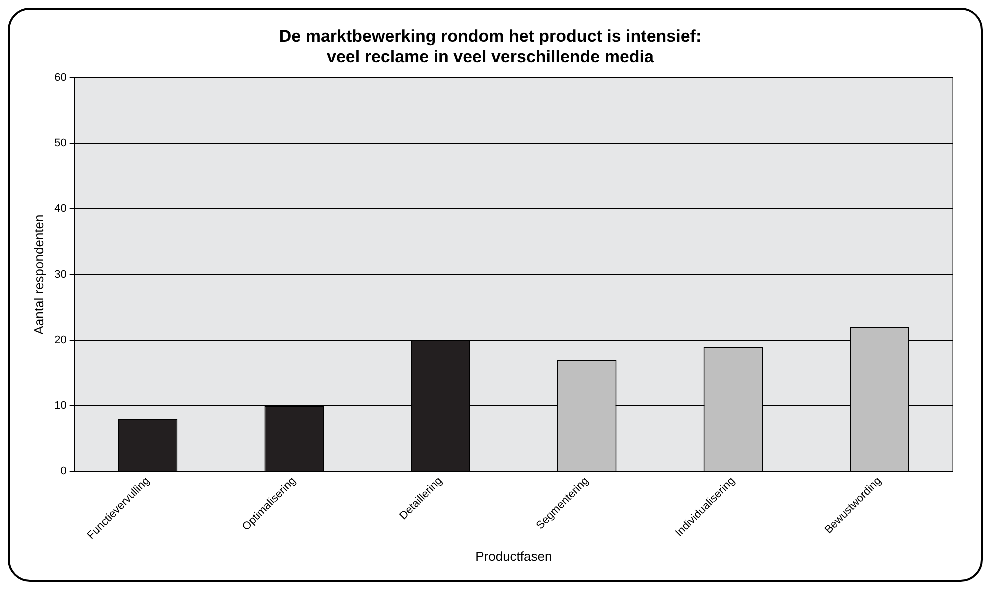 Image resolution: width=991 pixels, height=590 pixels. I want to click on y-tick-label: 40, so click(60, 209).